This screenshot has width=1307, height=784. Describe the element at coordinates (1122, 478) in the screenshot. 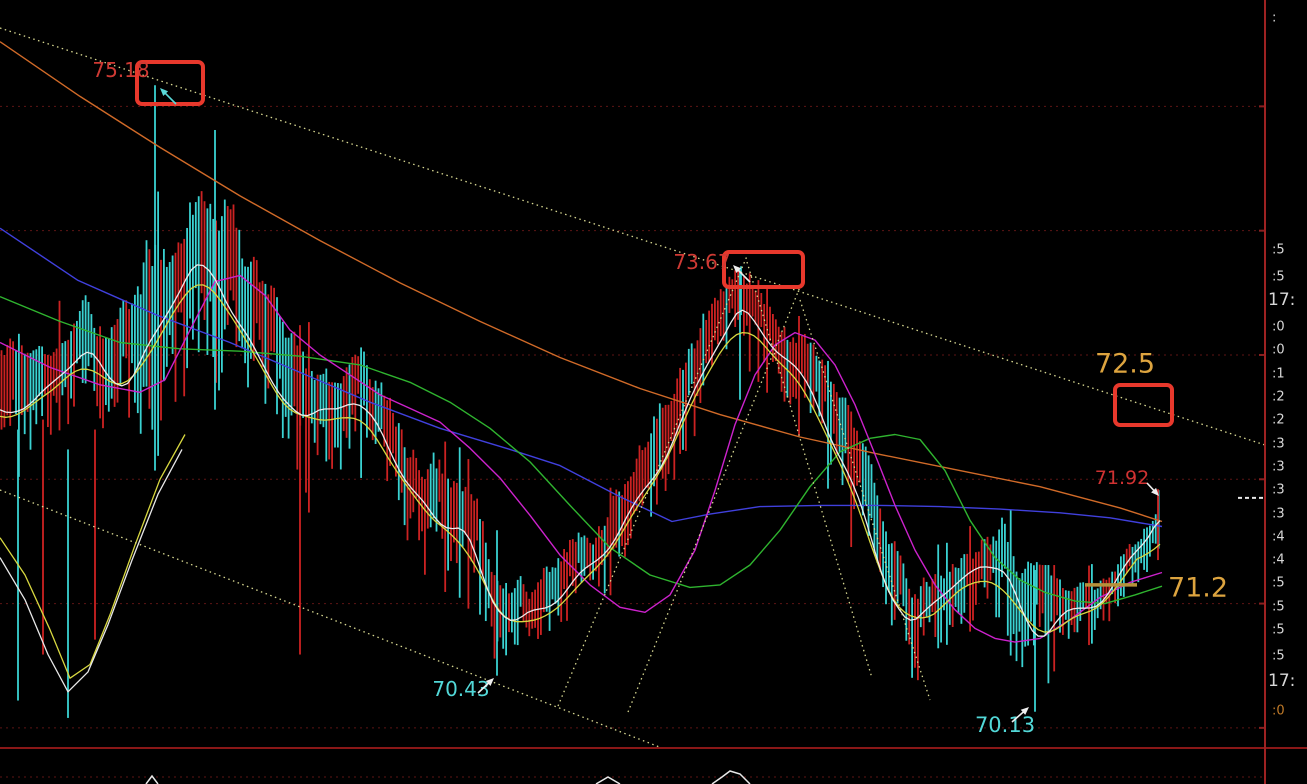

I see `price-annotation-label: 71.92` at that location.